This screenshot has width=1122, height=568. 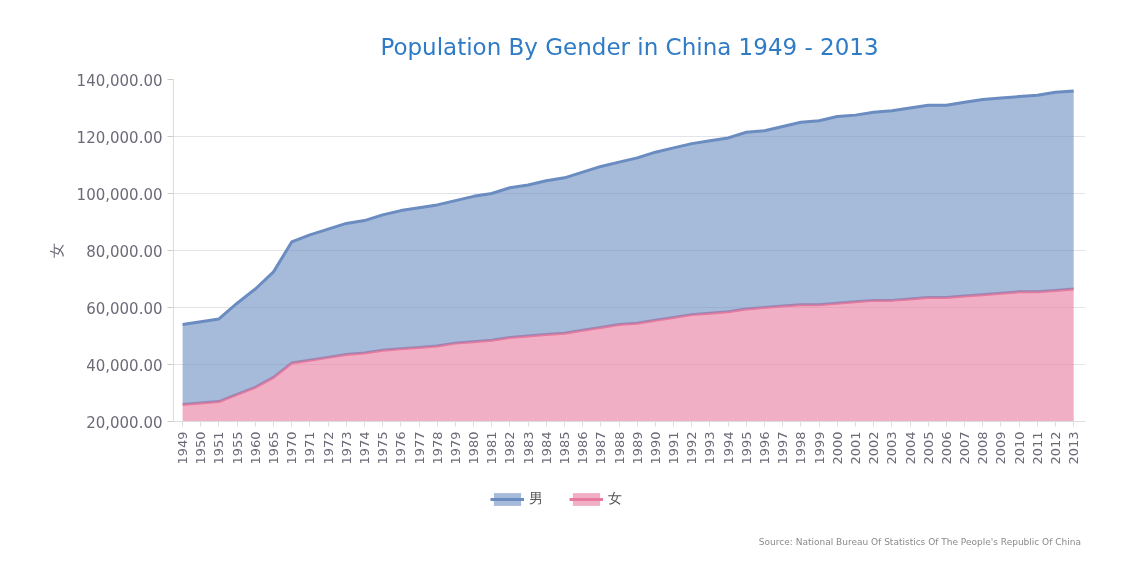 What do you see at coordinates (783, 448) in the screenshot?
I see `x-tick-label: 1997` at bounding box center [783, 448].